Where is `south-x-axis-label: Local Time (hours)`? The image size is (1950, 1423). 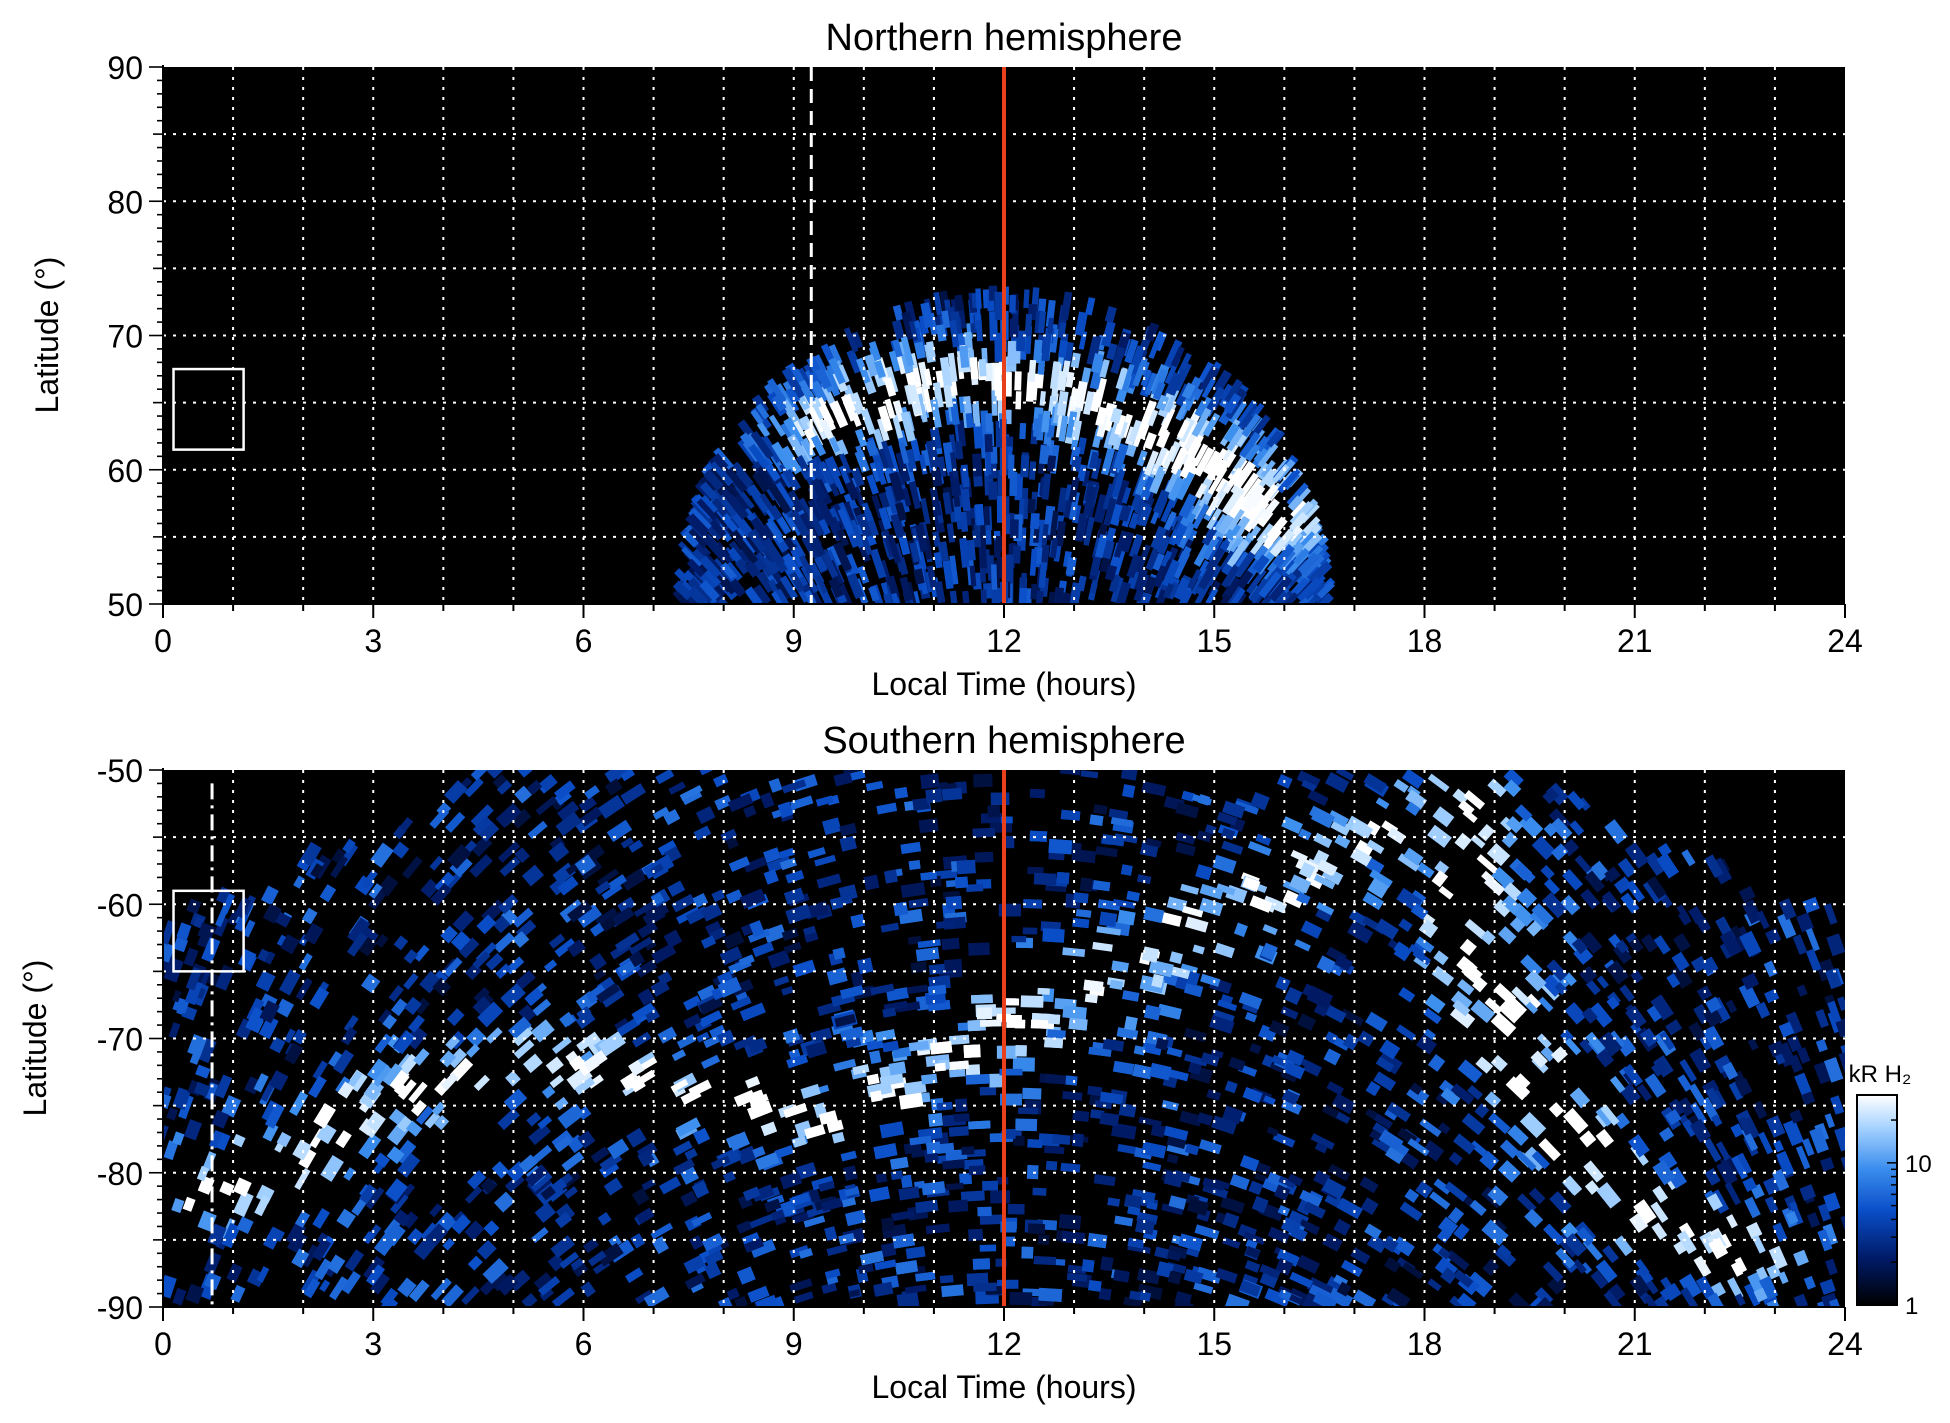
south-x-axis-label: Local Time (hours) is located at coordinates (1004, 1387).